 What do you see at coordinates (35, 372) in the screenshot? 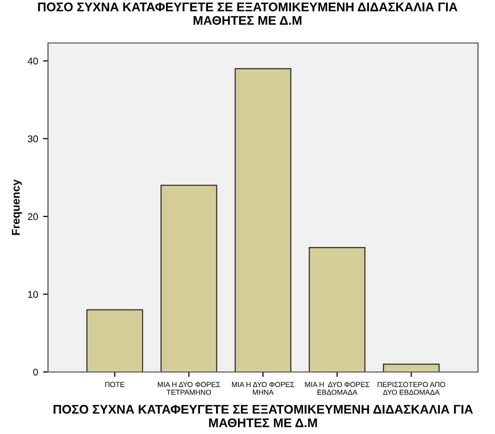
I see `y-tick-label: 0` at bounding box center [35, 372].